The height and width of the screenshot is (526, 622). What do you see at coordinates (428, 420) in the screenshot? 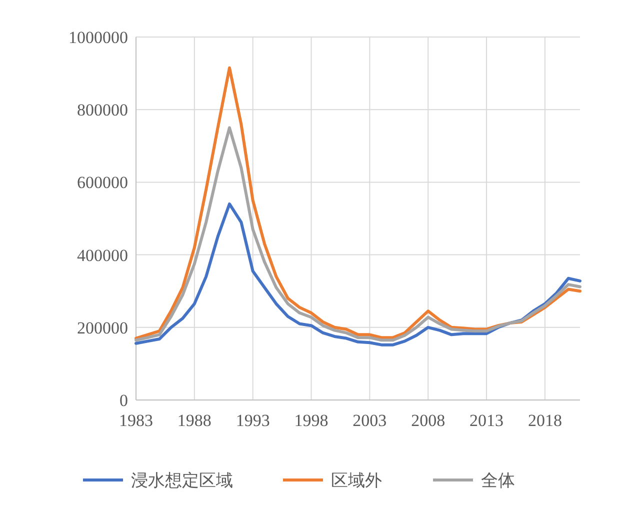
I see `x-tick-label: 2008` at bounding box center [428, 420].